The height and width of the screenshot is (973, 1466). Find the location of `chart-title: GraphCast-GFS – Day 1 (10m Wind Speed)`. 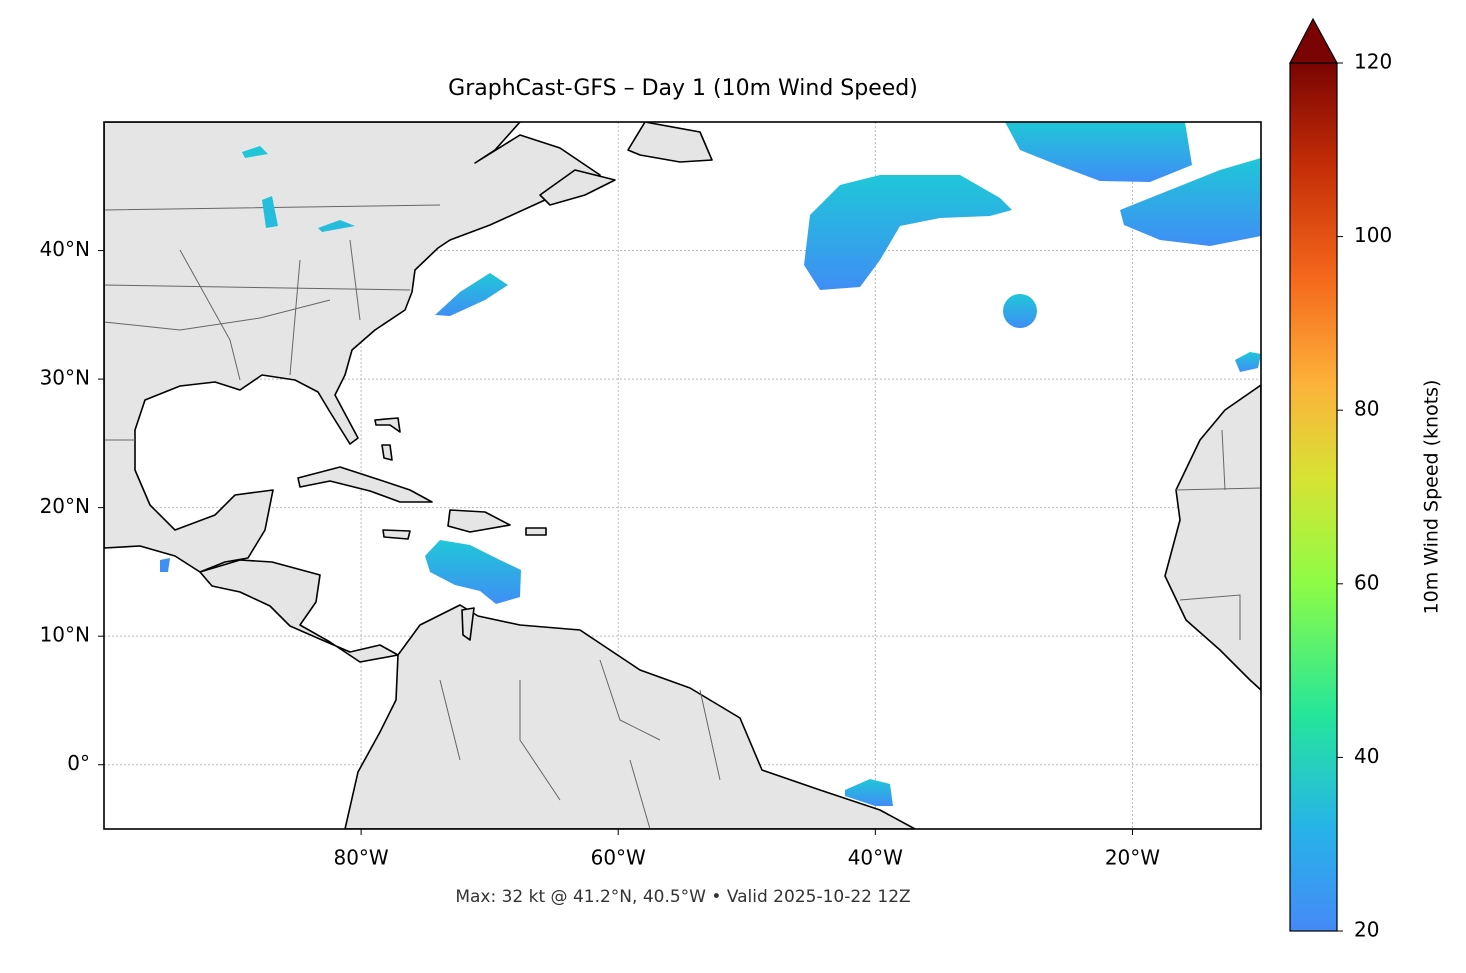

chart-title: GraphCast-GFS – Day 1 (10m Wind Speed) is located at coordinates (683, 88).